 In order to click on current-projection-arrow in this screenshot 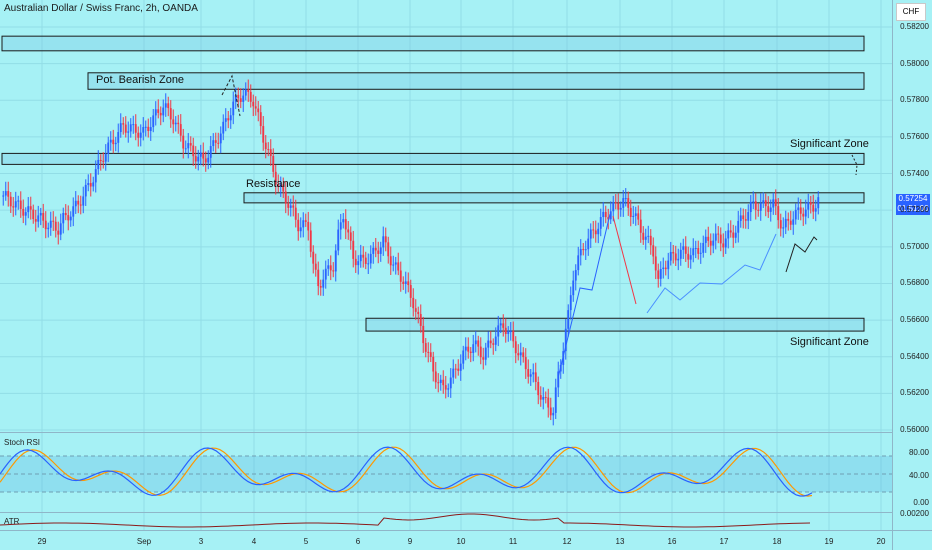, I will do `click(801, 254)`.